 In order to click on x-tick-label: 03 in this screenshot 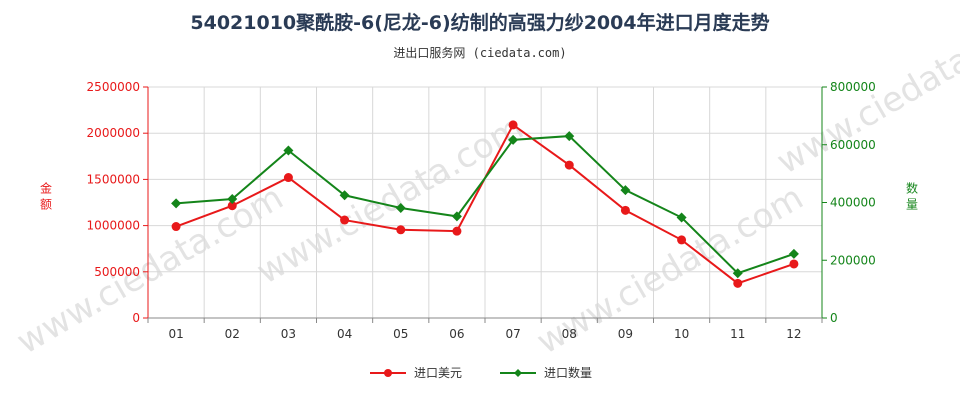, I will do `click(288, 334)`.